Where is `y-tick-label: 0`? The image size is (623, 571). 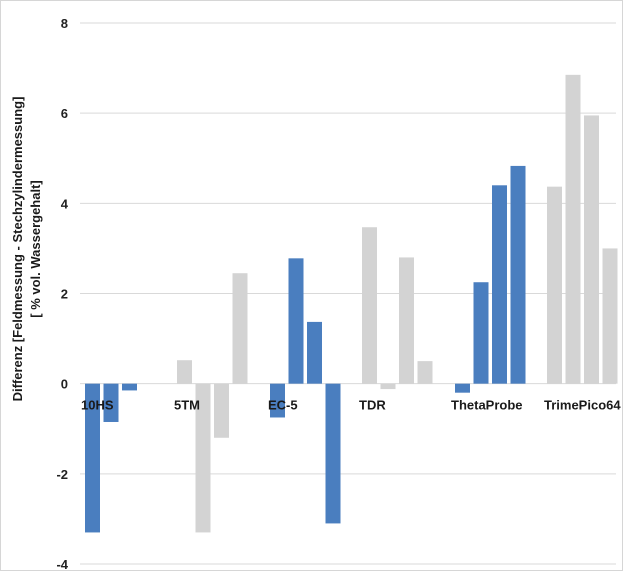
y-tick-label: 0 is located at coordinates (64, 384).